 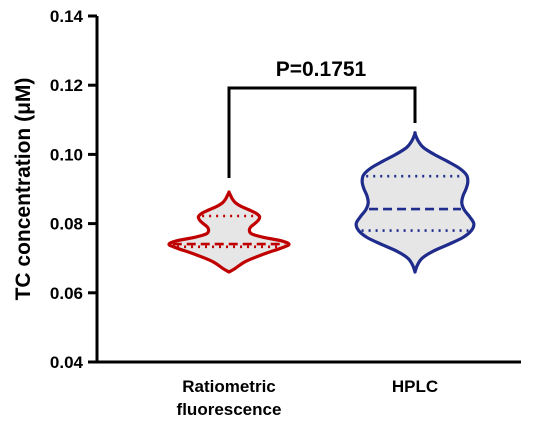 I want to click on y-tick-label: 0.14, so click(x=67, y=16).